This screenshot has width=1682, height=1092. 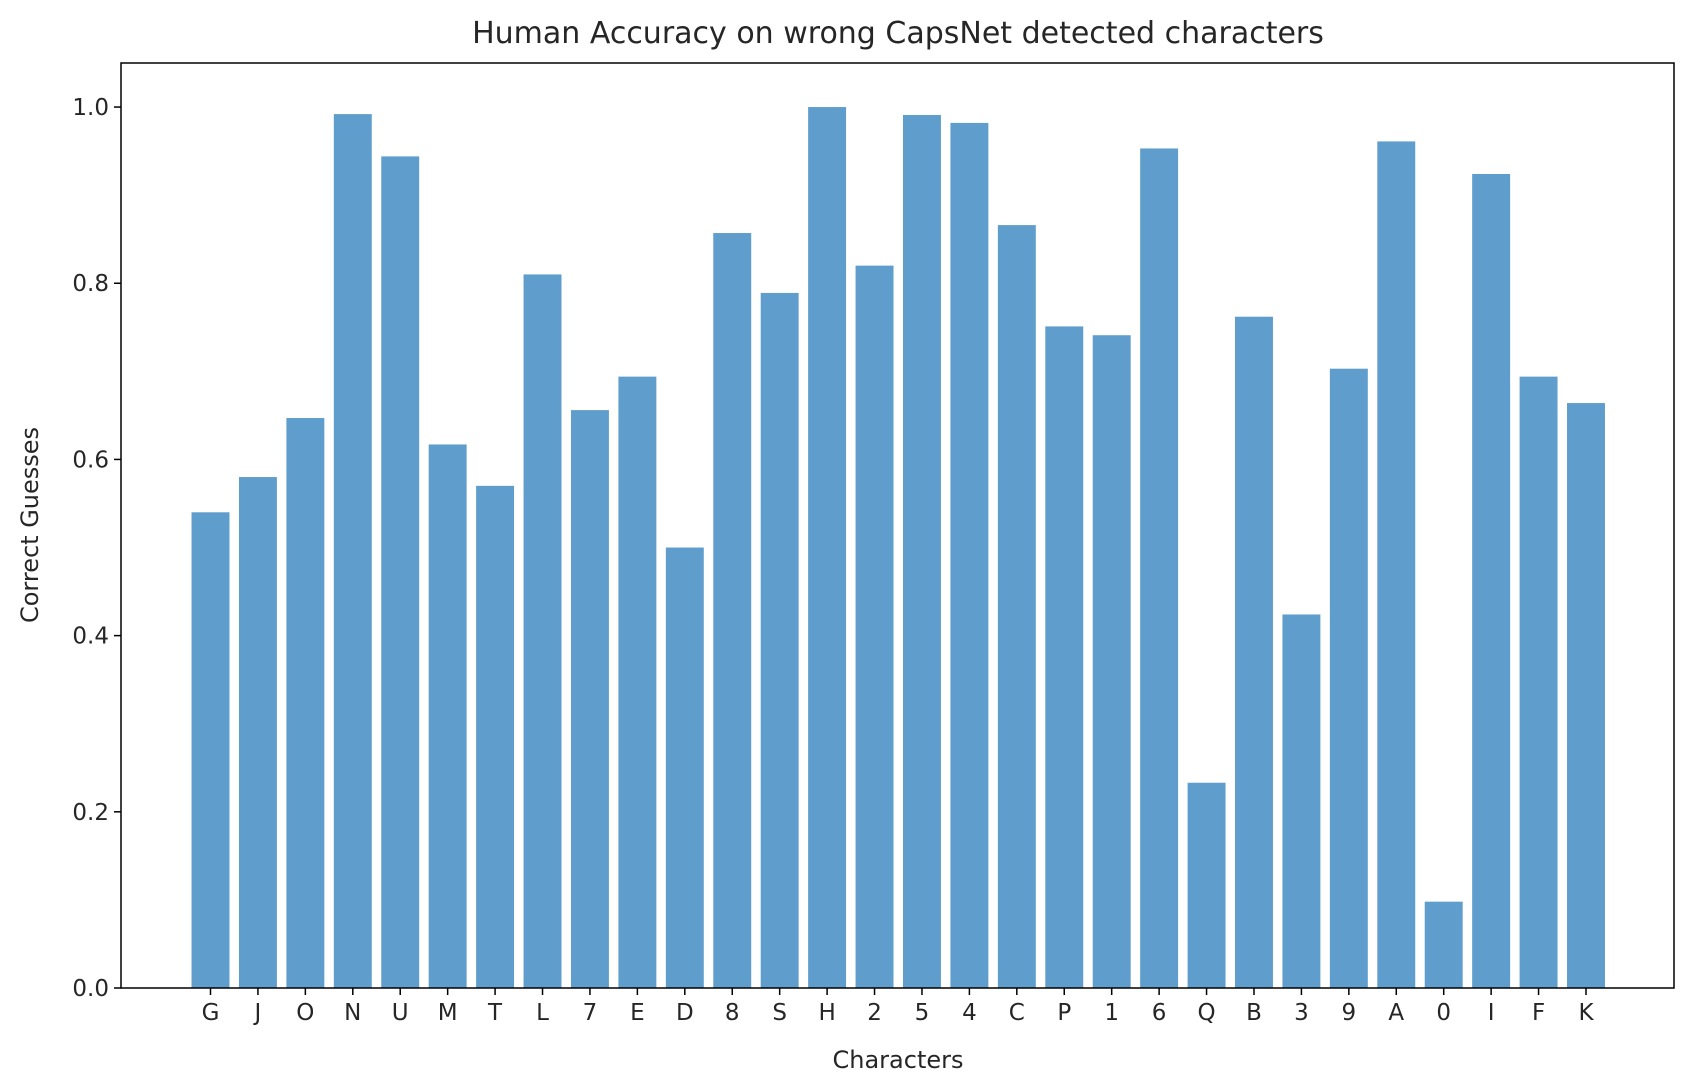 What do you see at coordinates (1017, 1013) in the screenshot?
I see `x-tick-label-C: C` at bounding box center [1017, 1013].